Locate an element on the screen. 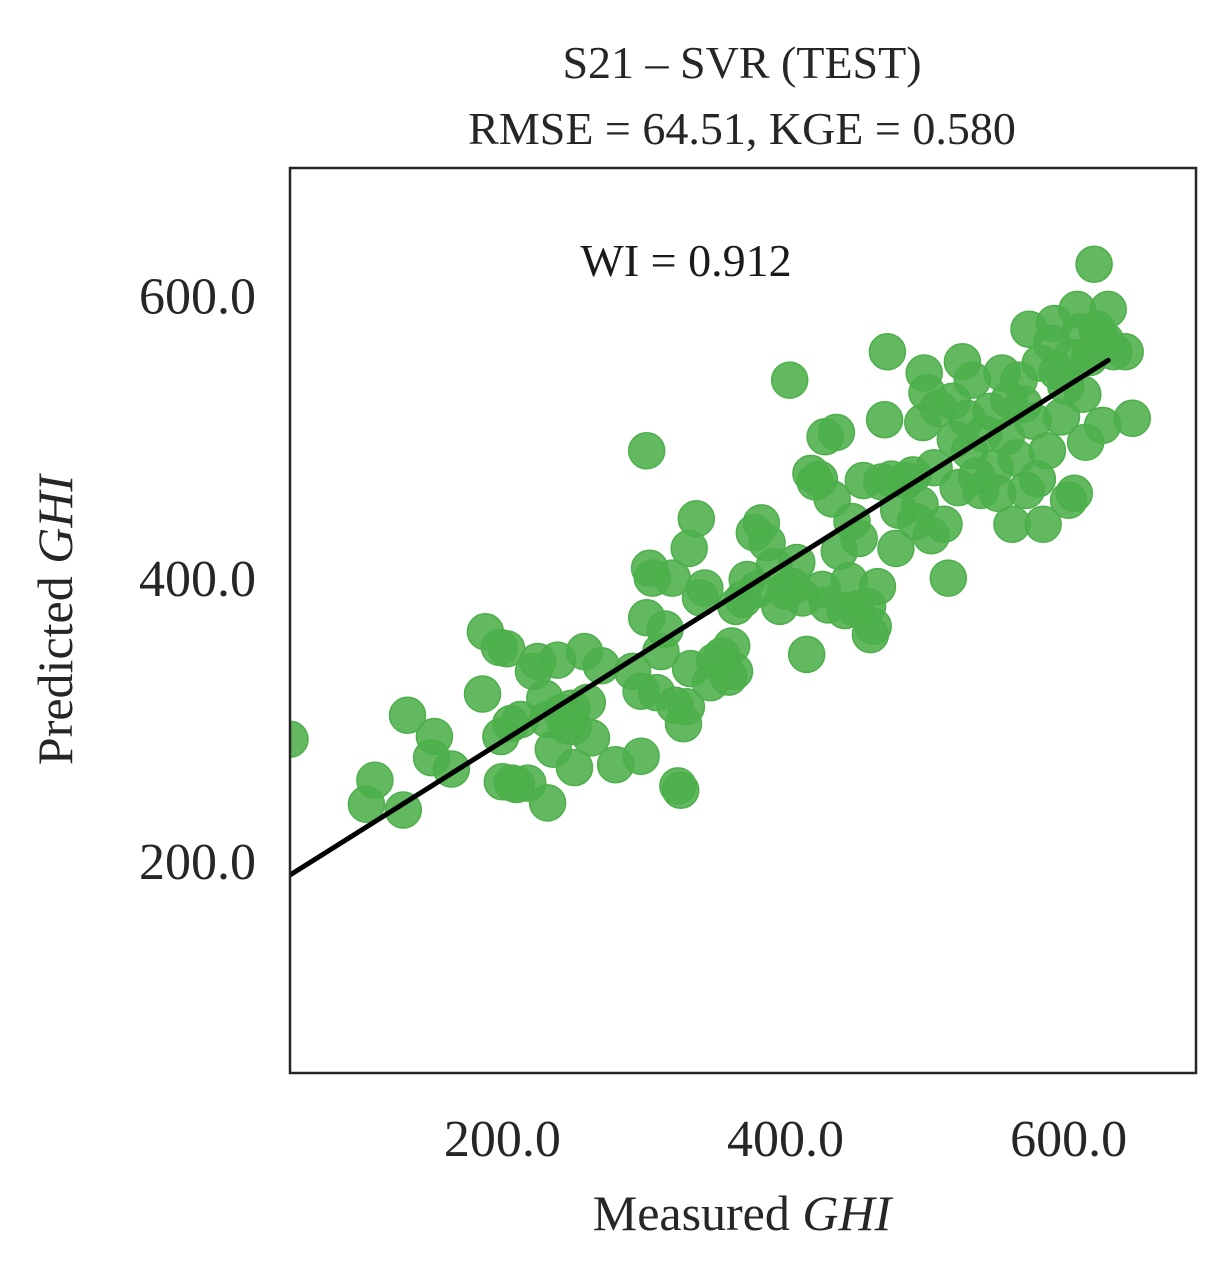 The width and height of the screenshot is (1226, 1274). y-axis-ticks: 200.0 400.0 600.0 is located at coordinates (197, 579).